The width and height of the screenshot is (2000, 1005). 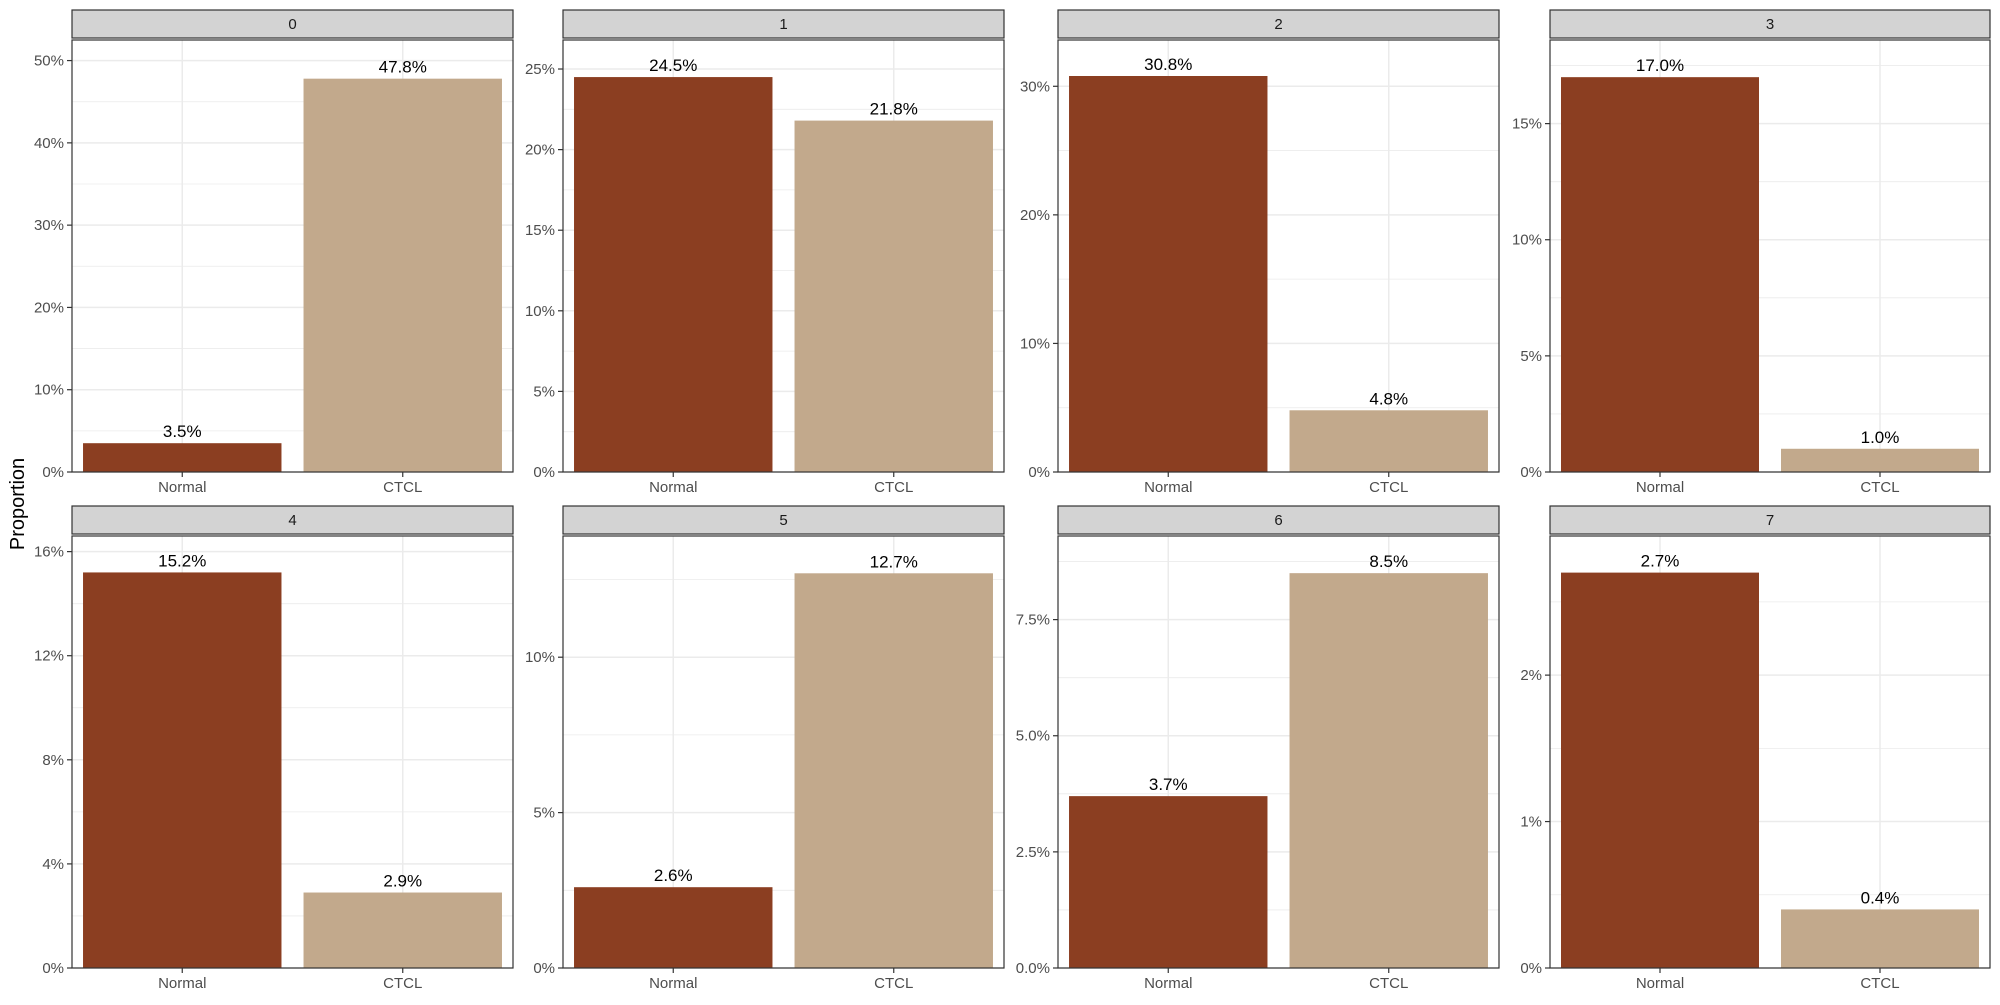 What do you see at coordinates (402, 881) in the screenshot?
I see `data-label: 2.9%` at bounding box center [402, 881].